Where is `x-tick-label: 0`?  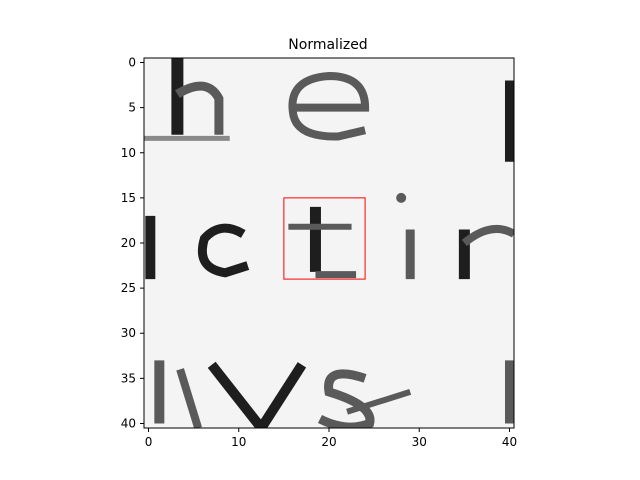 x-tick-label: 0 is located at coordinates (149, 442).